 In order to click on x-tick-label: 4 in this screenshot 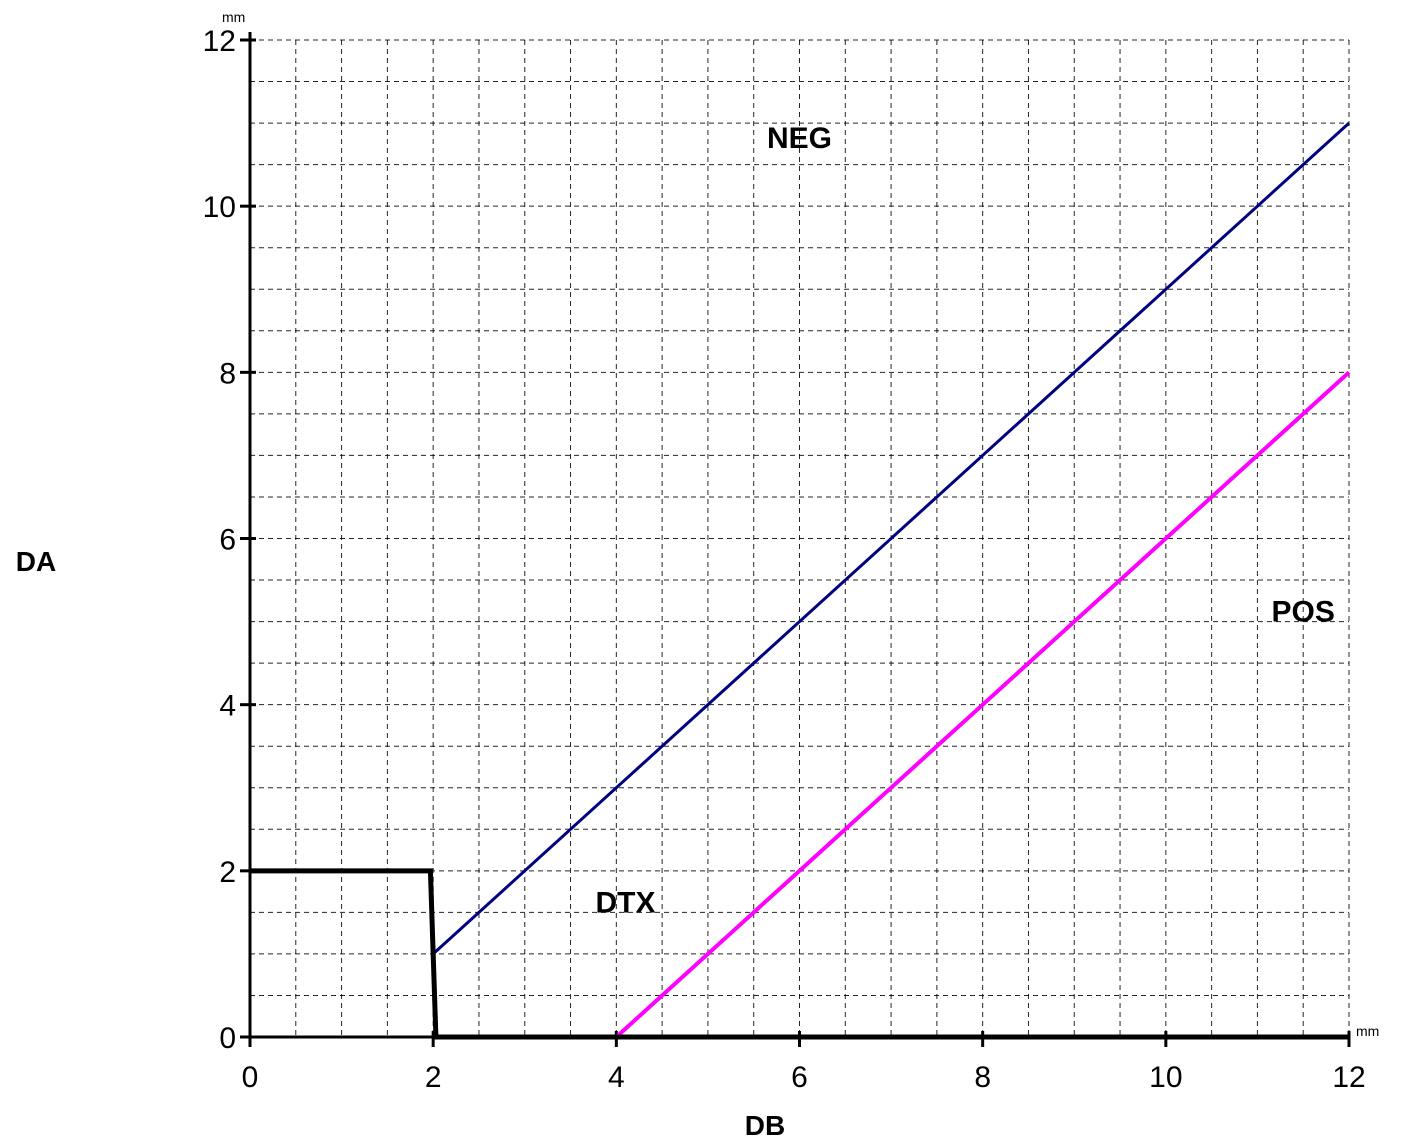, I will do `click(616, 1077)`.